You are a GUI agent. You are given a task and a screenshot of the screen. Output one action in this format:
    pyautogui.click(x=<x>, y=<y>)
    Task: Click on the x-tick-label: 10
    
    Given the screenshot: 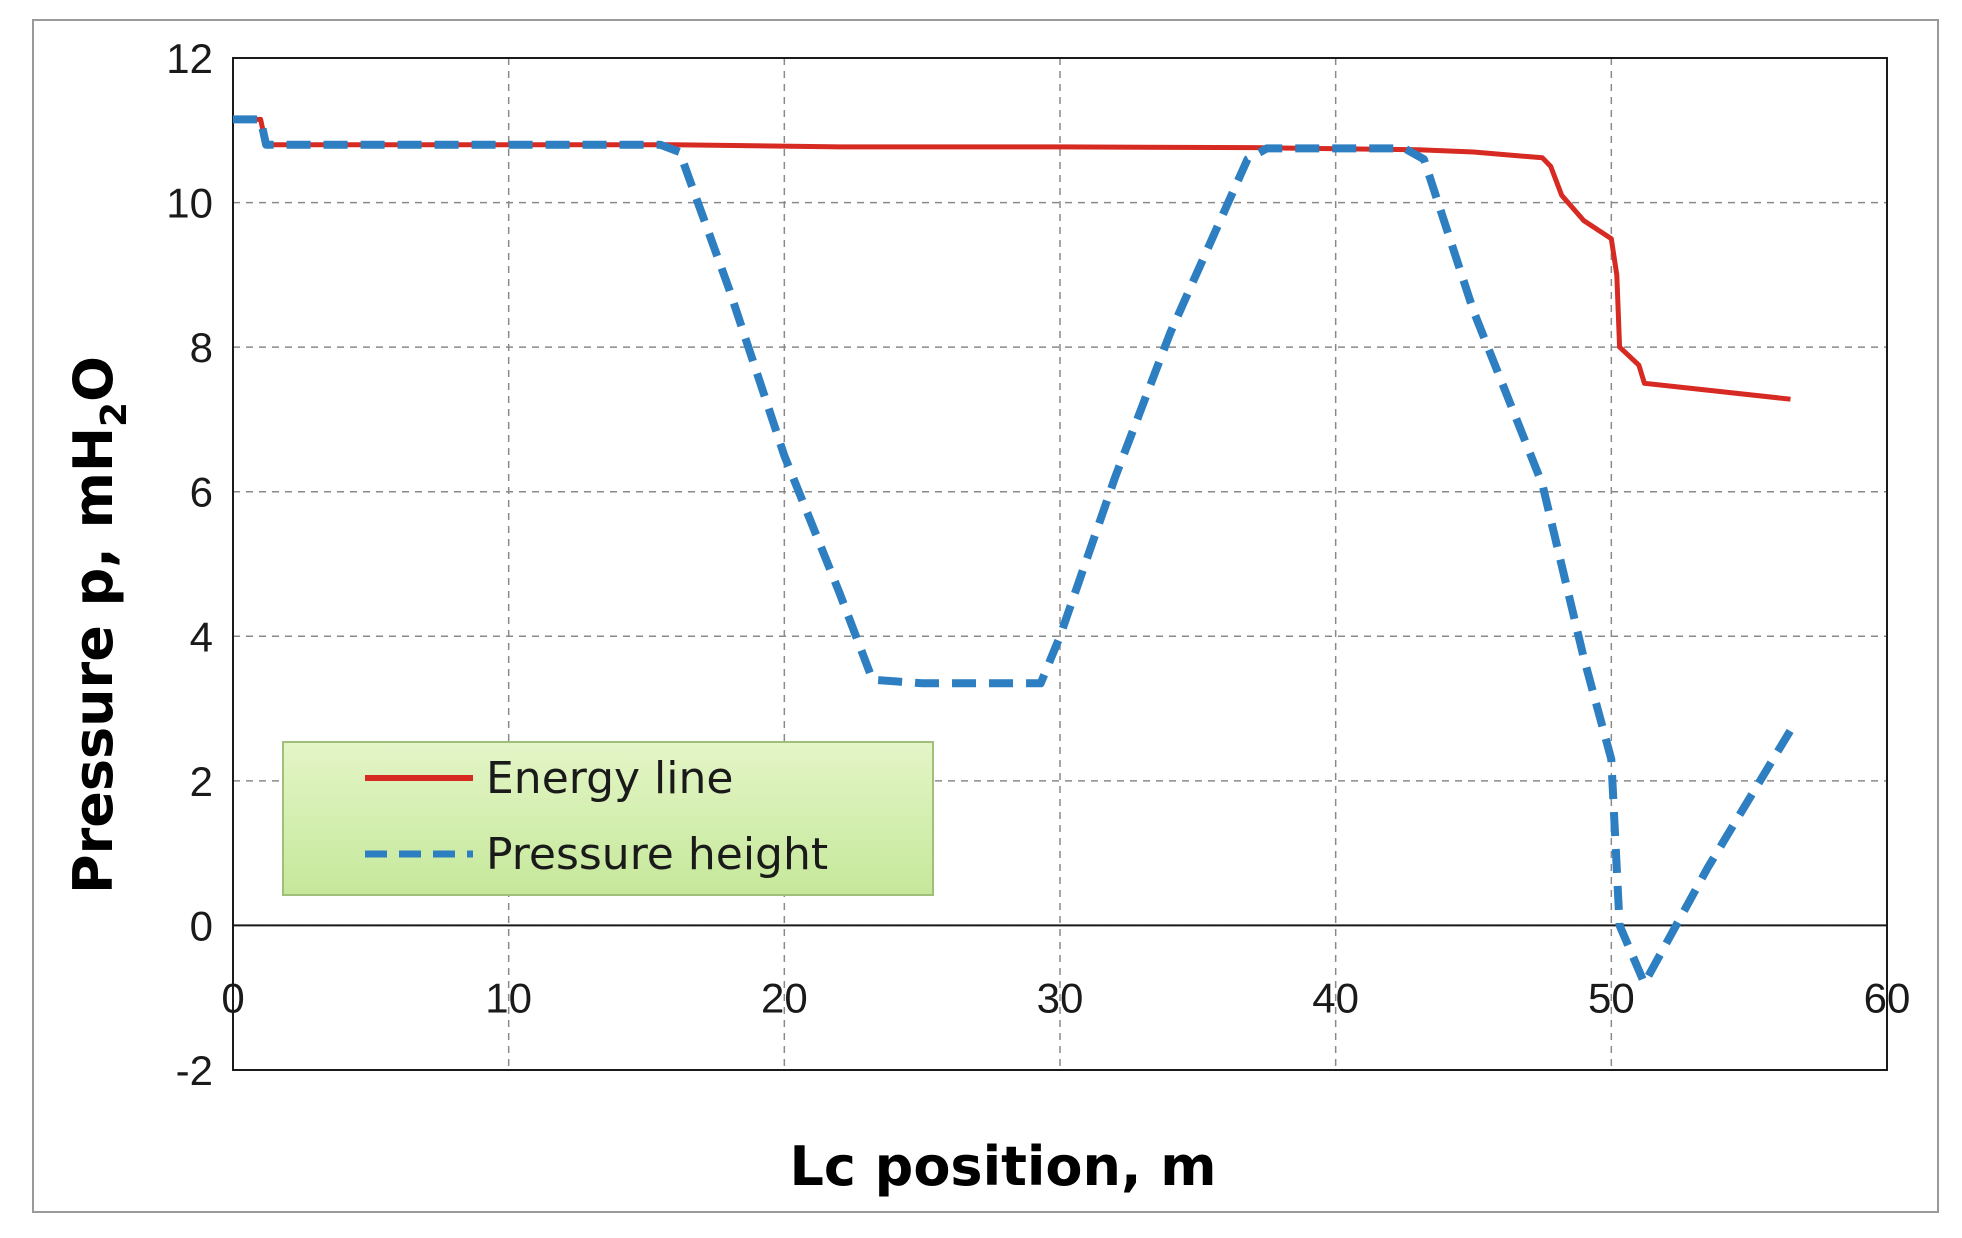 What is the action you would take?
    pyautogui.click(x=508, y=997)
    